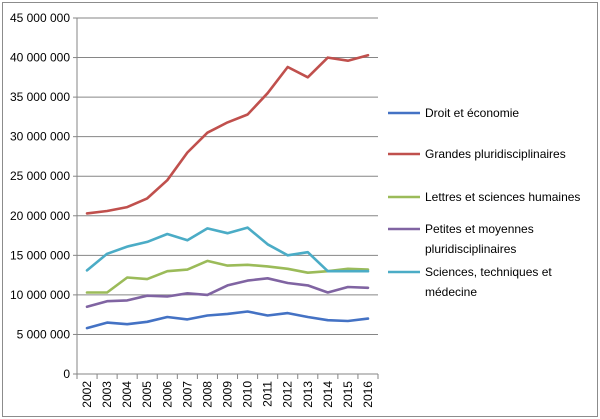 Image resolution: width=600 pixels, height=419 pixels. What do you see at coordinates (502, 197) in the screenshot?
I see `legend-label-3: Lettres et sciences humaines` at bounding box center [502, 197].